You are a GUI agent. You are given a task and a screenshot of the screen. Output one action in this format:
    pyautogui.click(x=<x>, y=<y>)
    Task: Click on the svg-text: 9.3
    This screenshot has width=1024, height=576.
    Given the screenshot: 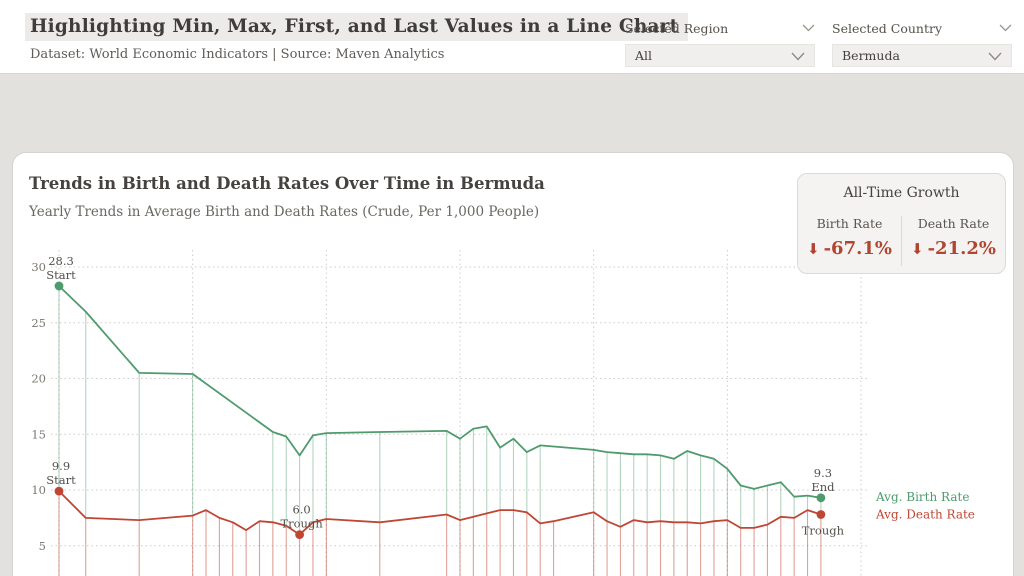 What is the action you would take?
    pyautogui.click(x=823, y=473)
    